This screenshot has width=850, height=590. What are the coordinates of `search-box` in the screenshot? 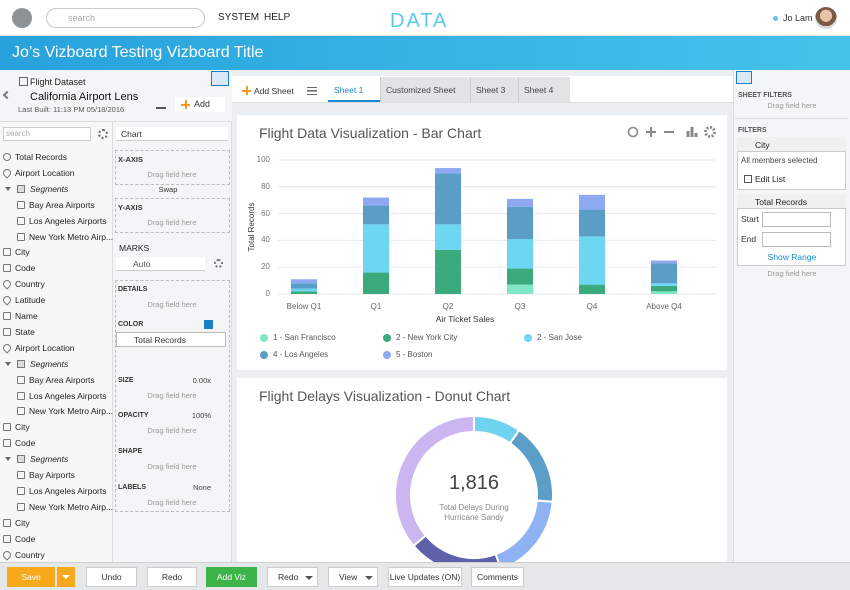 It's located at (125, 18).